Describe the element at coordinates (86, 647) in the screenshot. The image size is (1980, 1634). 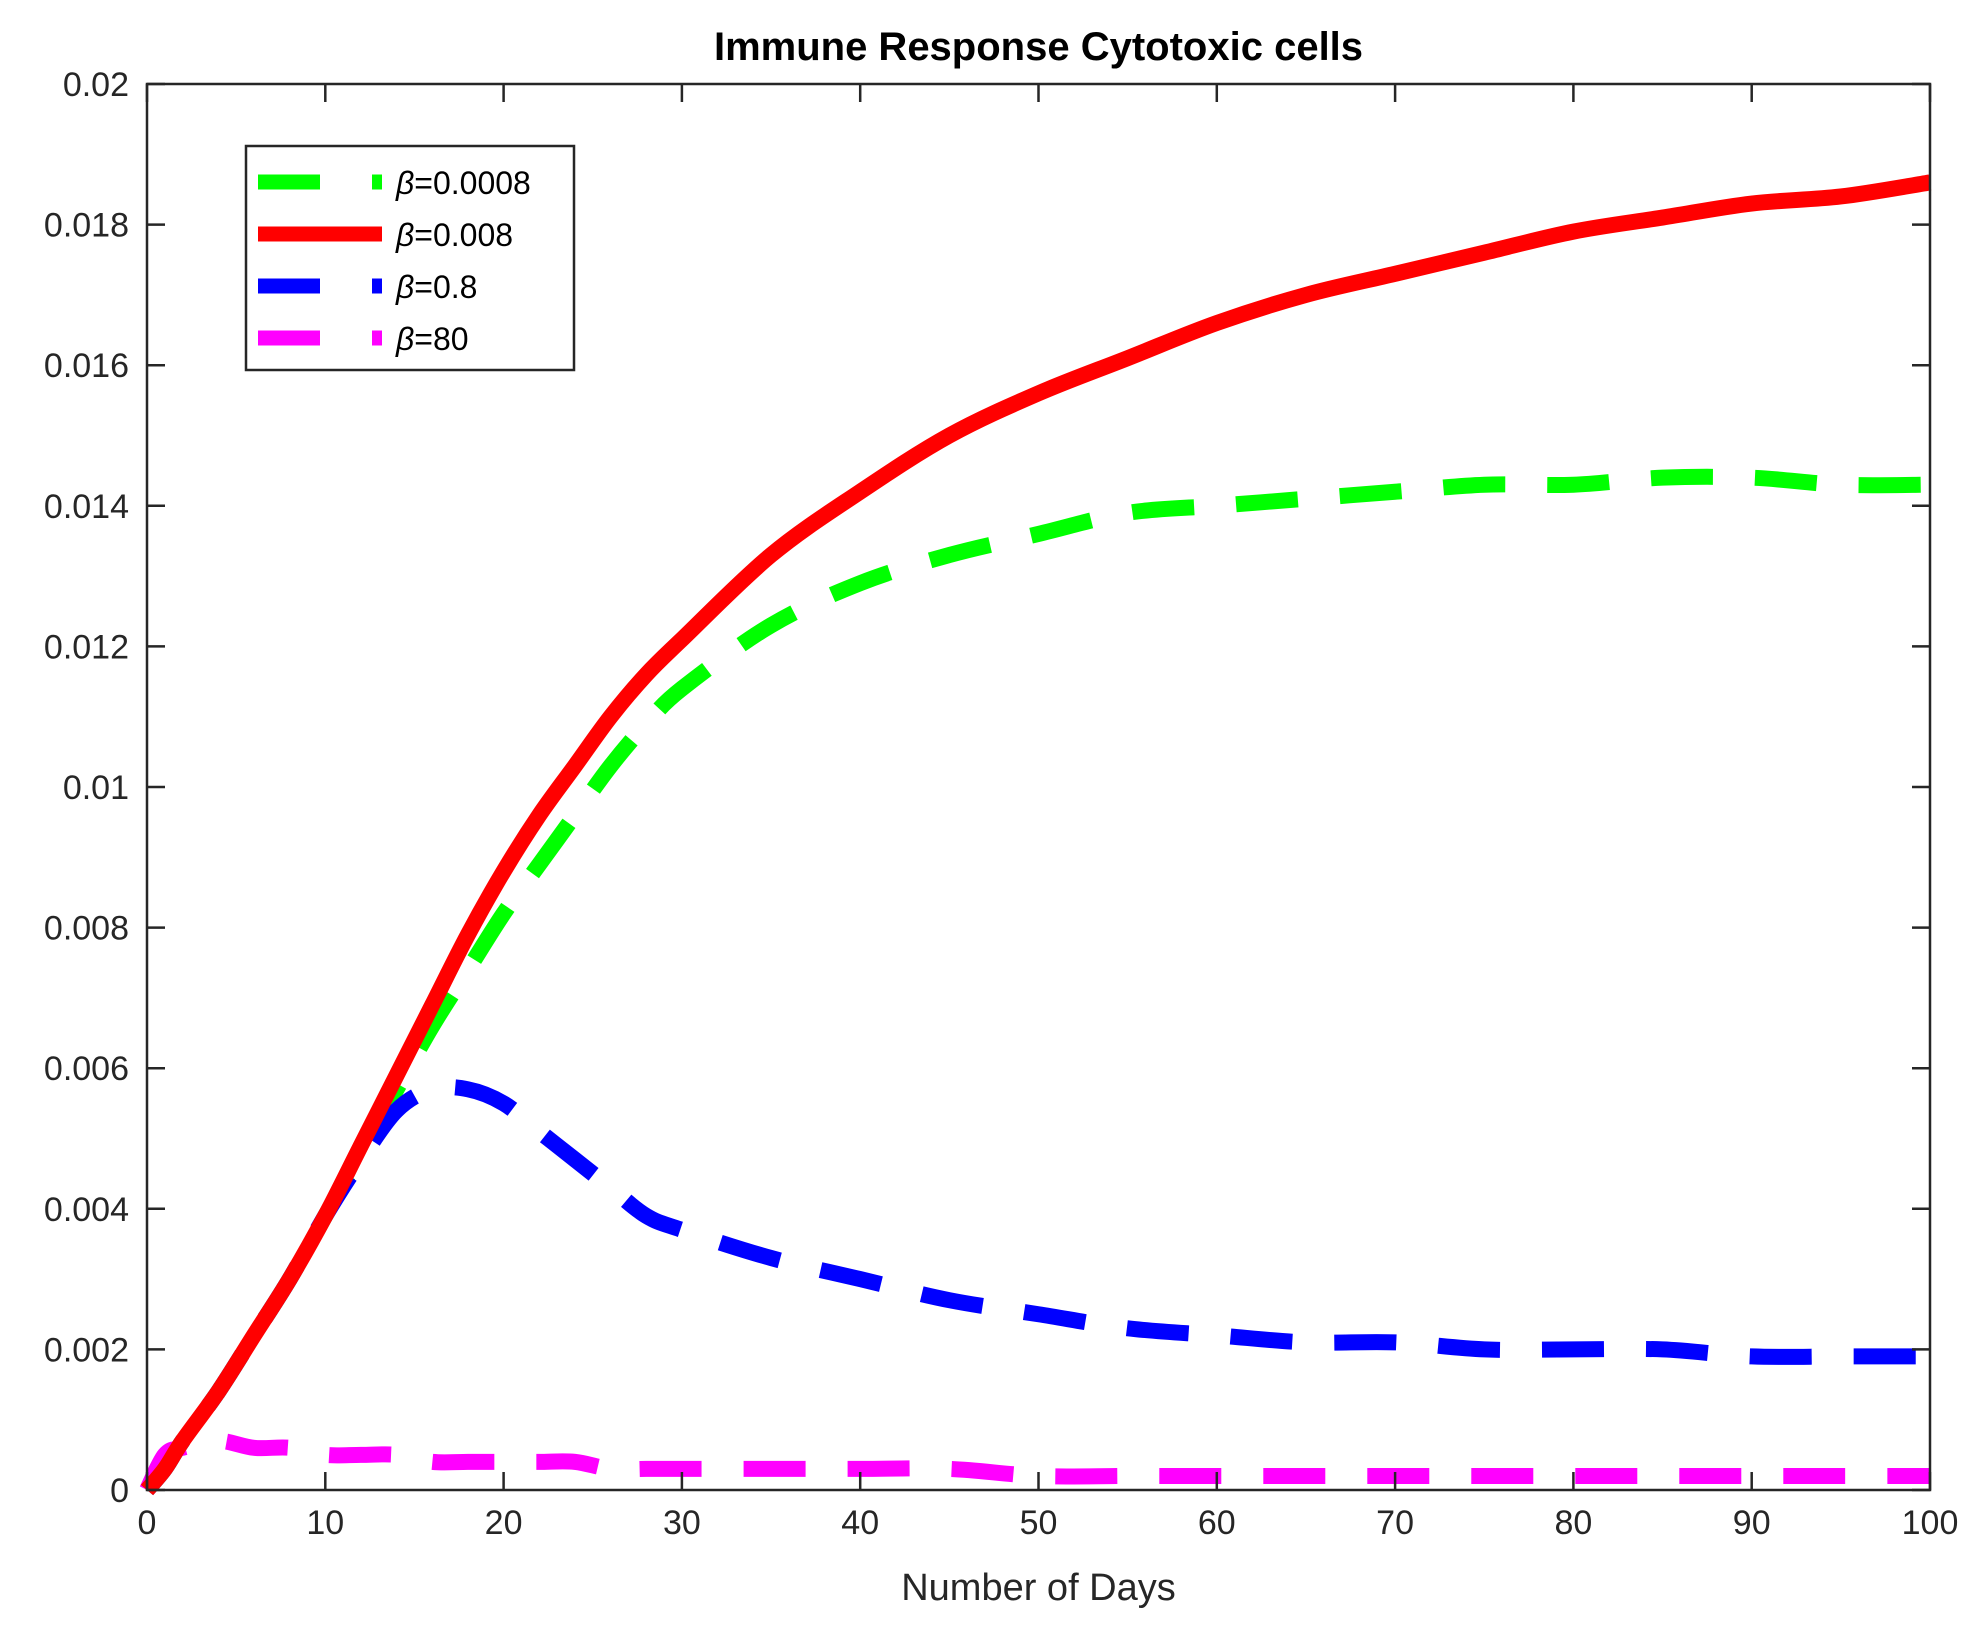
I see `y-tick-label: 0.012` at that location.